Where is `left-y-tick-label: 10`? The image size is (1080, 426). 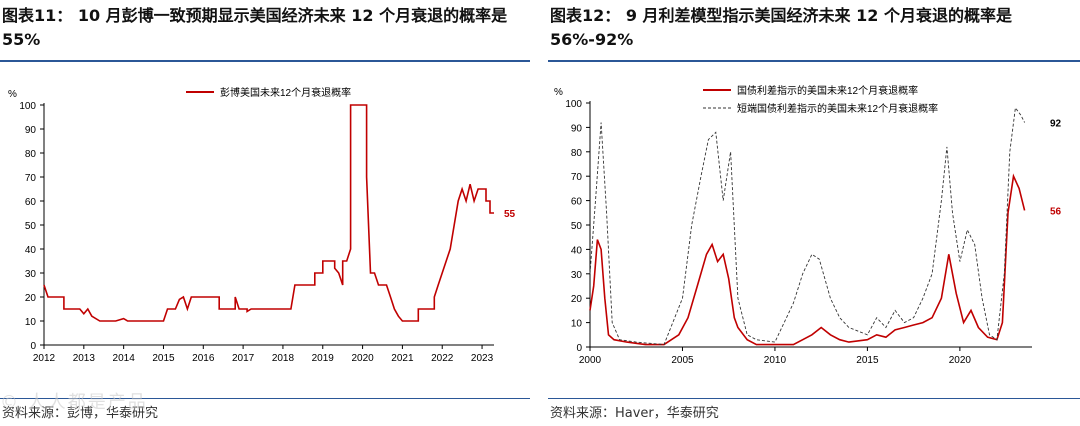
left-y-tick-label: 10 is located at coordinates (31, 322).